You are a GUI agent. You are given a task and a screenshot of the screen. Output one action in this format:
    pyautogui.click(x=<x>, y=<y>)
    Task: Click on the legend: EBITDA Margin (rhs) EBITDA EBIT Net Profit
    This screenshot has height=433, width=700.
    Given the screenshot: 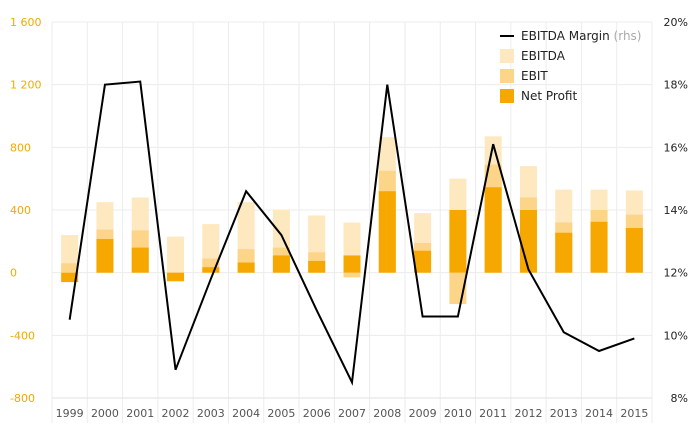 What is the action you would take?
    pyautogui.click(x=571, y=66)
    